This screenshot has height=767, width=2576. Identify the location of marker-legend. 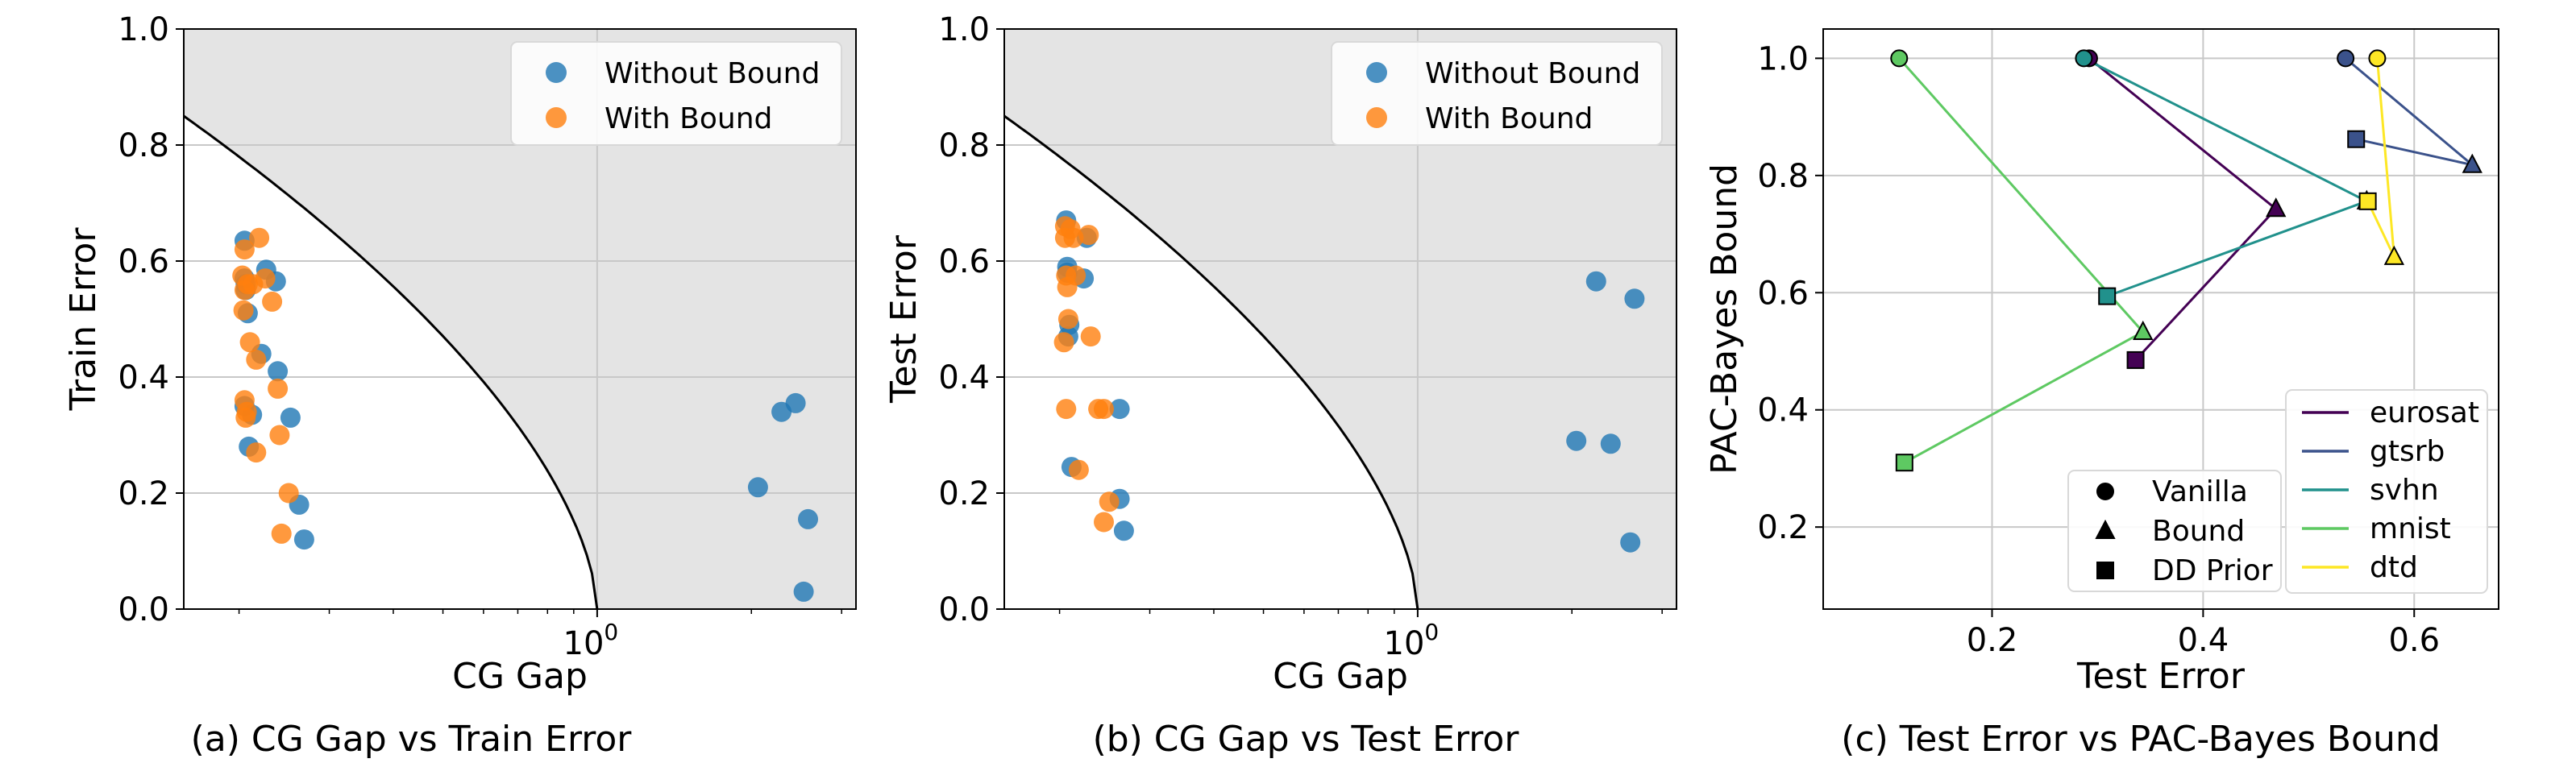
(2174, 531).